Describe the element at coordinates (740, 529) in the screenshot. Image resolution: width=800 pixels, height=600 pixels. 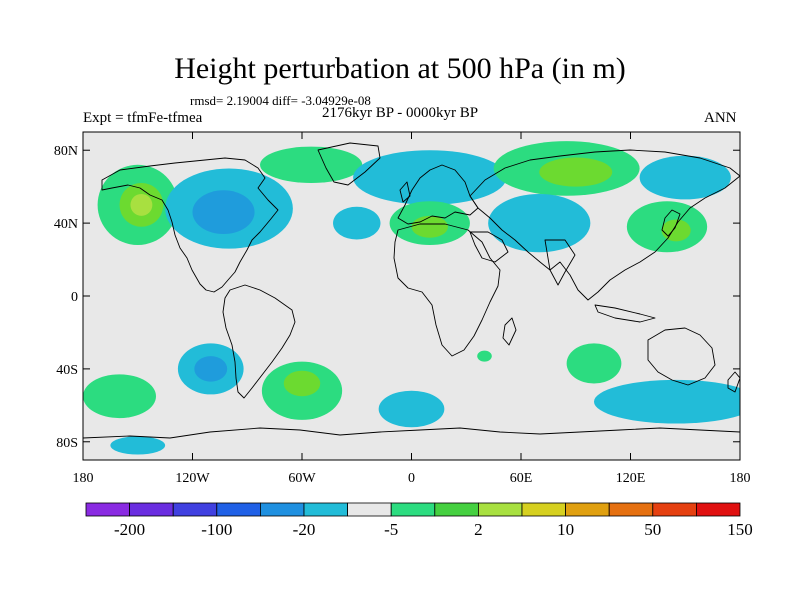
I see `colorbar-label: 150` at that location.